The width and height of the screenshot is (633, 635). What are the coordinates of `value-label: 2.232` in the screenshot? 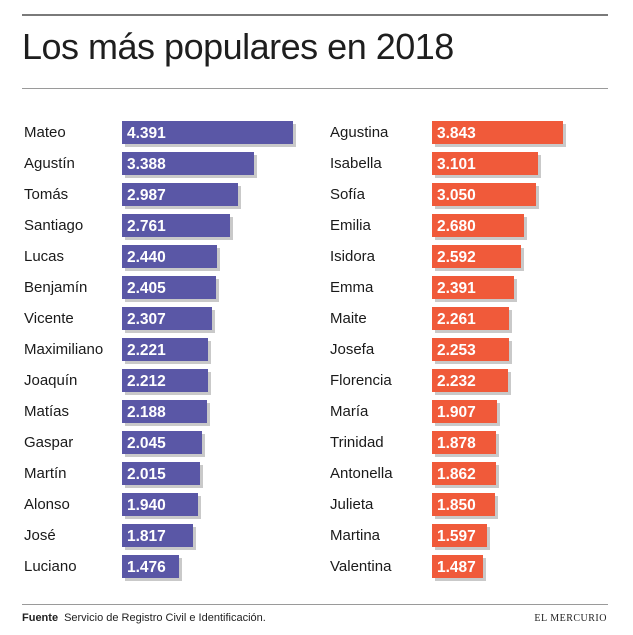 It's located at (456, 381).